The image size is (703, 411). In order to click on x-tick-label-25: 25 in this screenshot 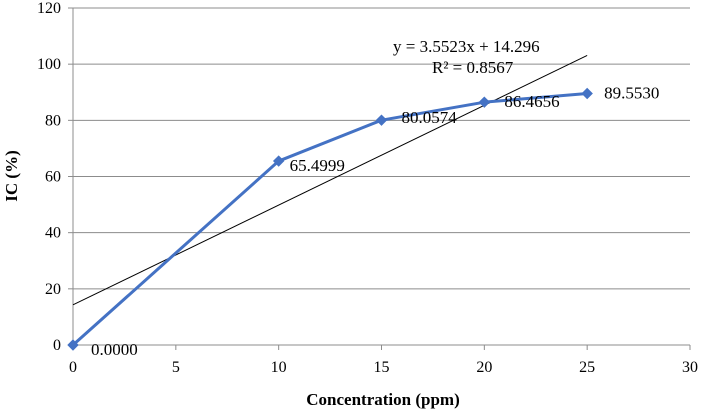, I will do `click(587, 367)`.